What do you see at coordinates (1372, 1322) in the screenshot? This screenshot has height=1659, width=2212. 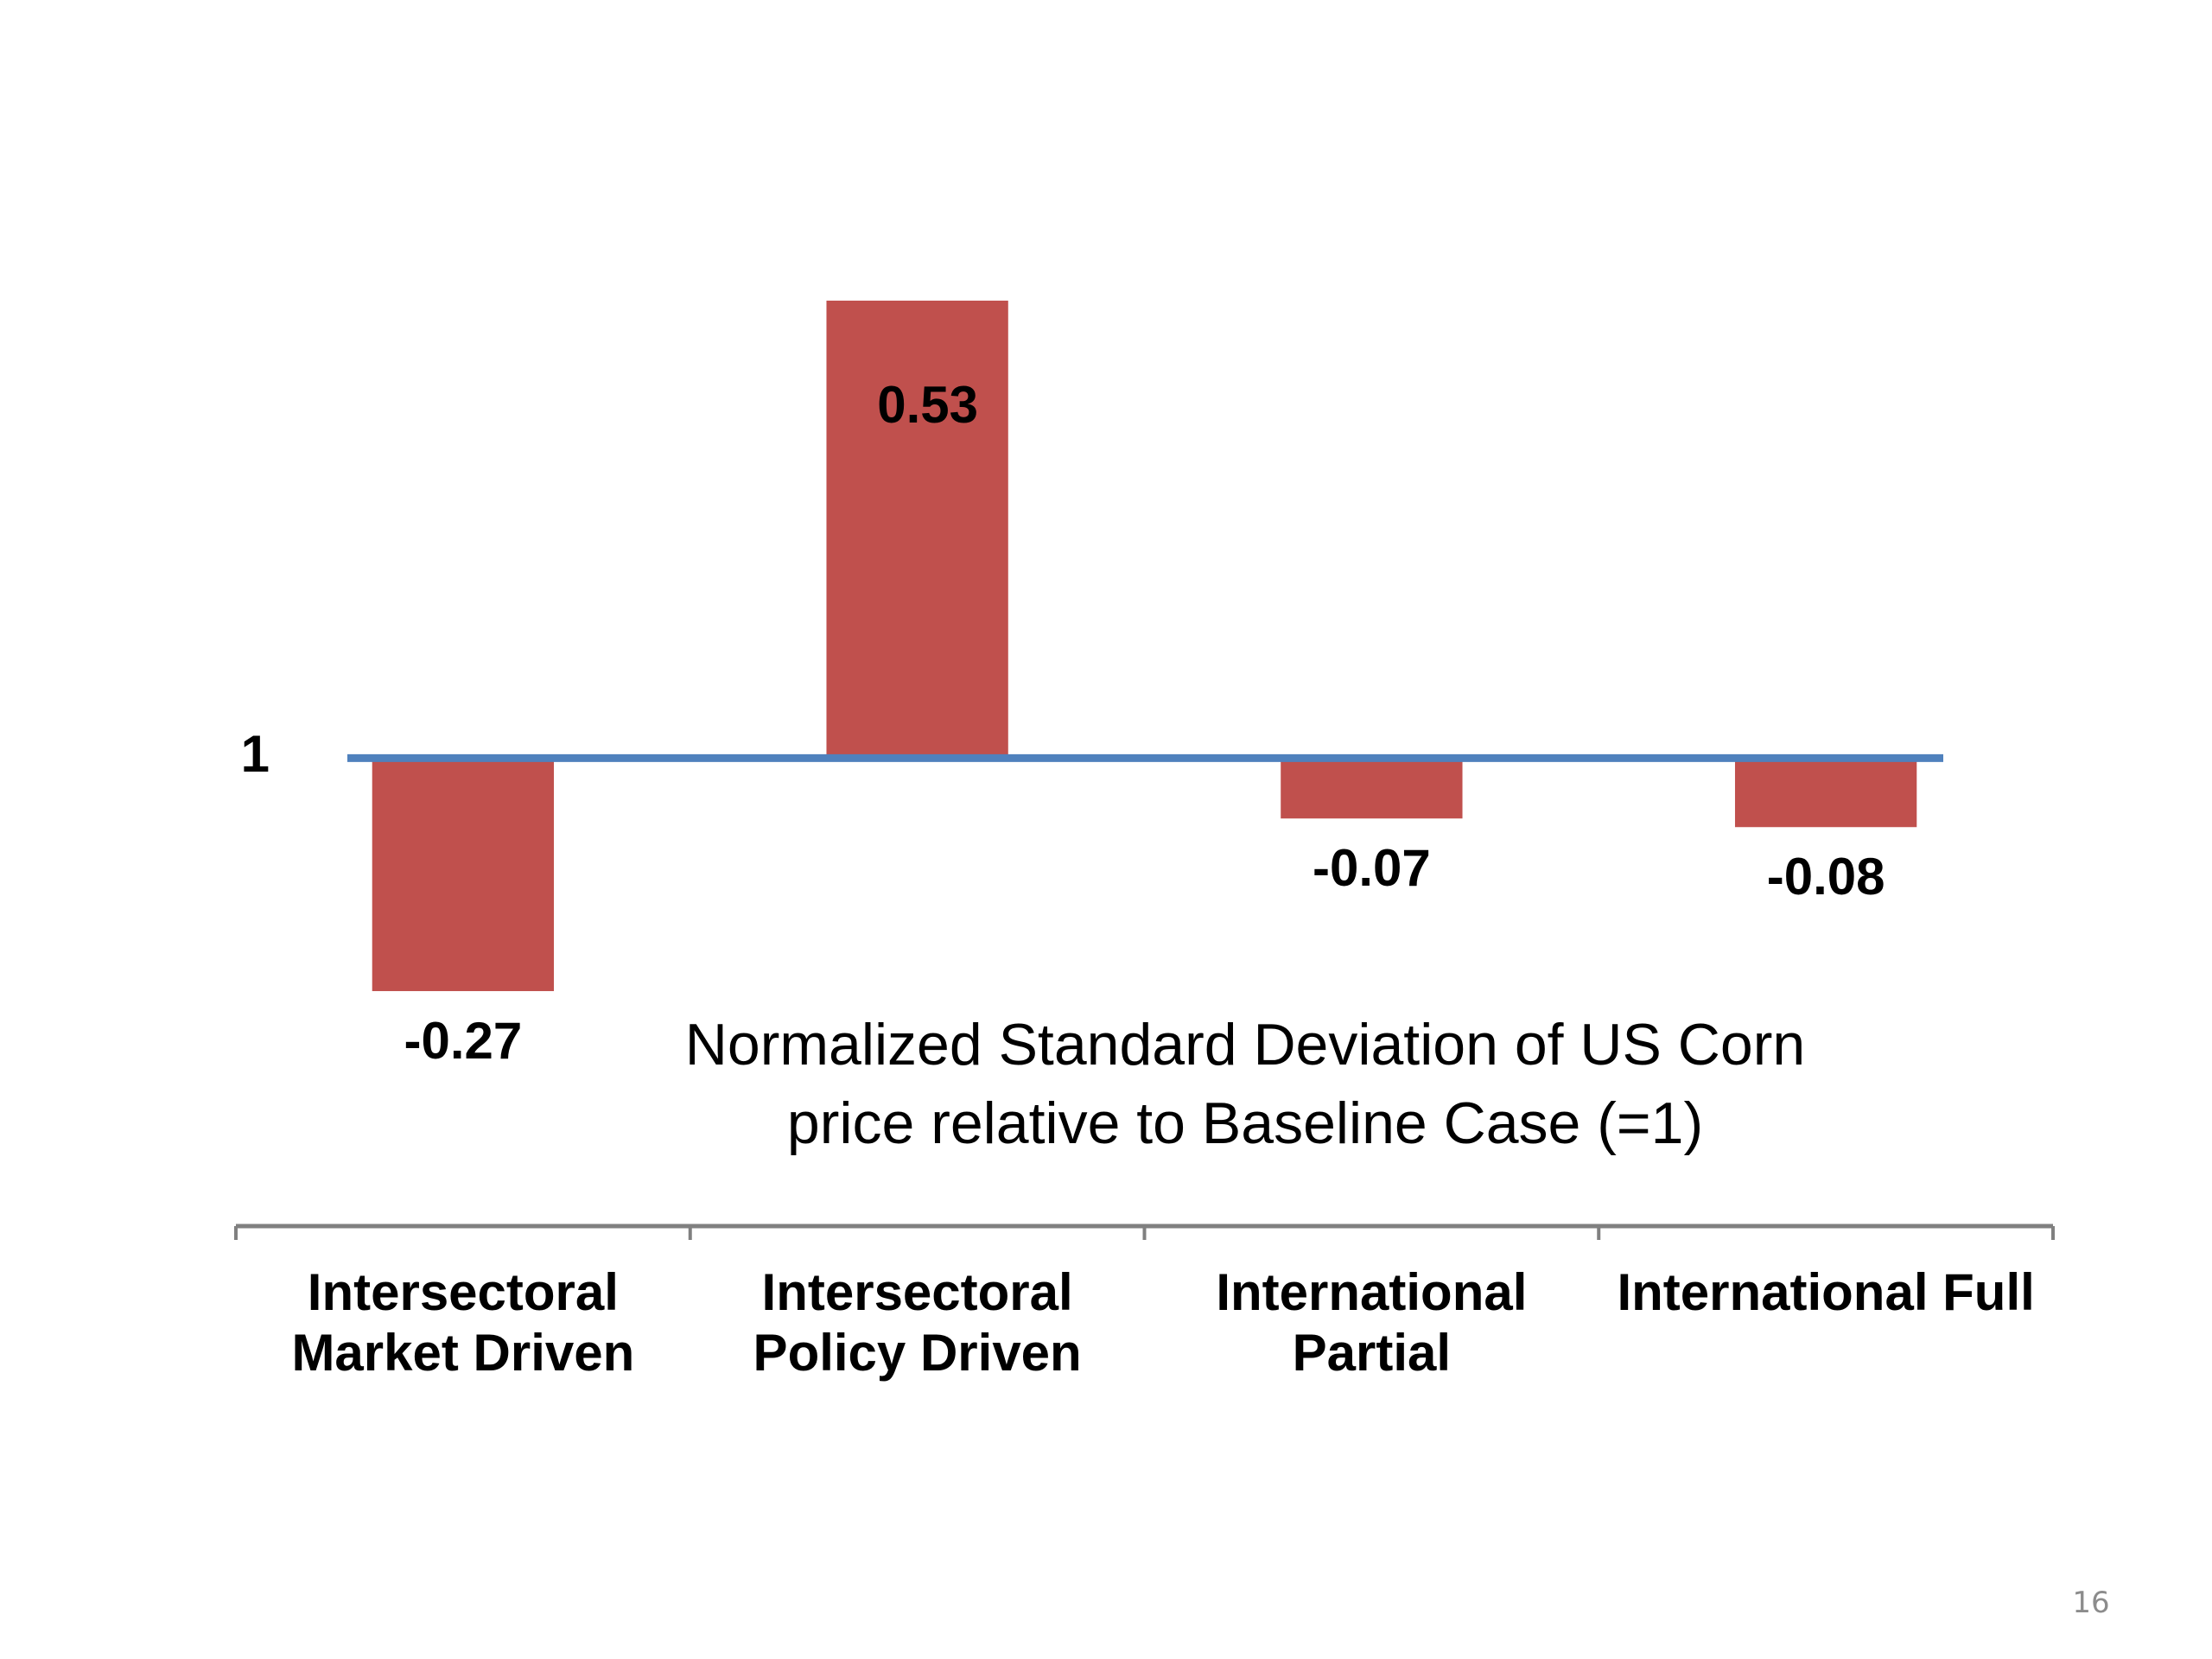 I see `x-tick-label: International Partial` at bounding box center [1372, 1322].